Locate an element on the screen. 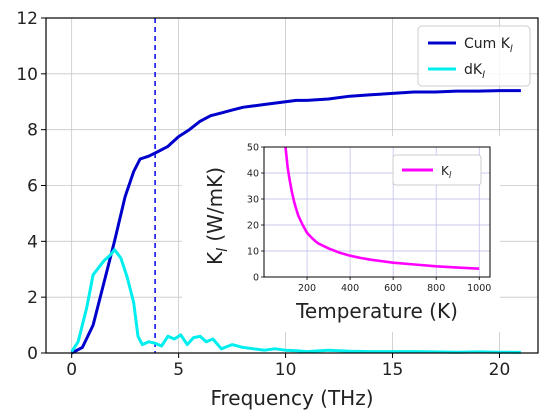  inset-frame is located at coordinates (377, 212).